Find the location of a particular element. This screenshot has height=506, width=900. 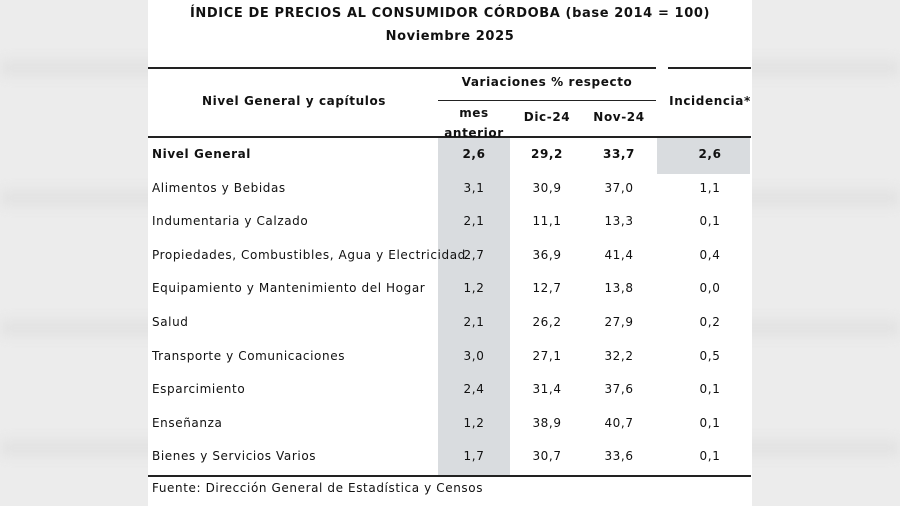

cell-value: 13,8 is located at coordinates (619, 288).